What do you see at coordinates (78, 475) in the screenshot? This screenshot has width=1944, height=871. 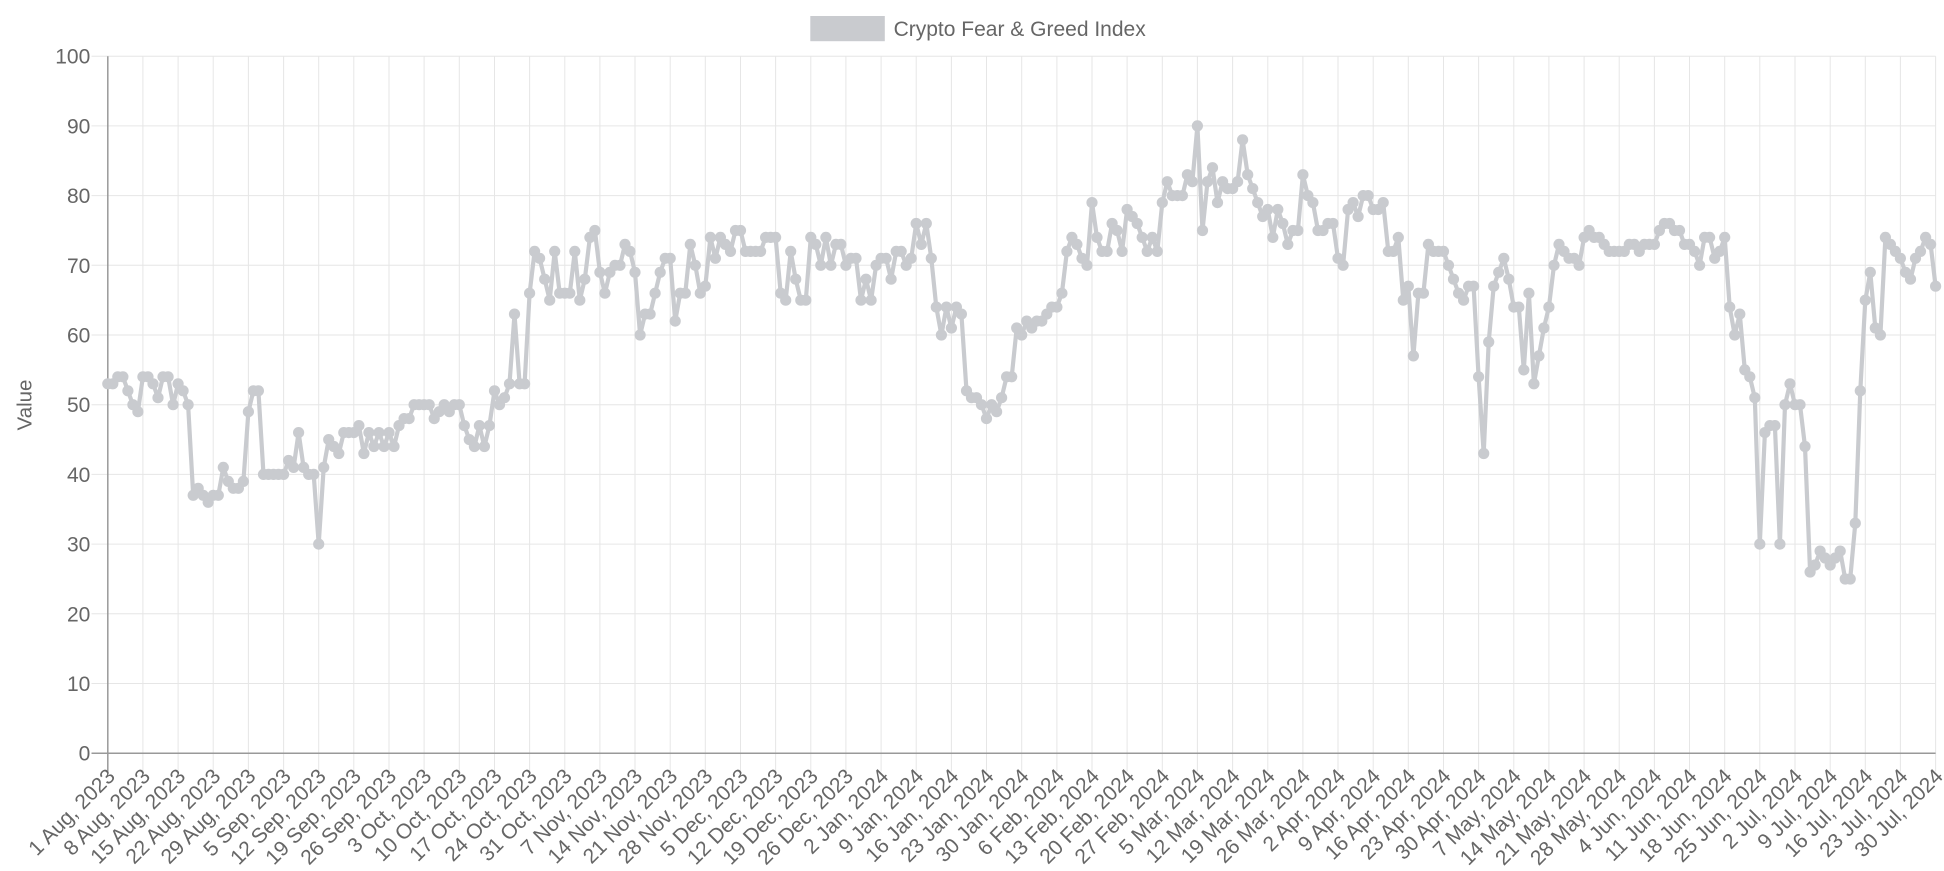 I see `svg-text: 40` at bounding box center [78, 475].